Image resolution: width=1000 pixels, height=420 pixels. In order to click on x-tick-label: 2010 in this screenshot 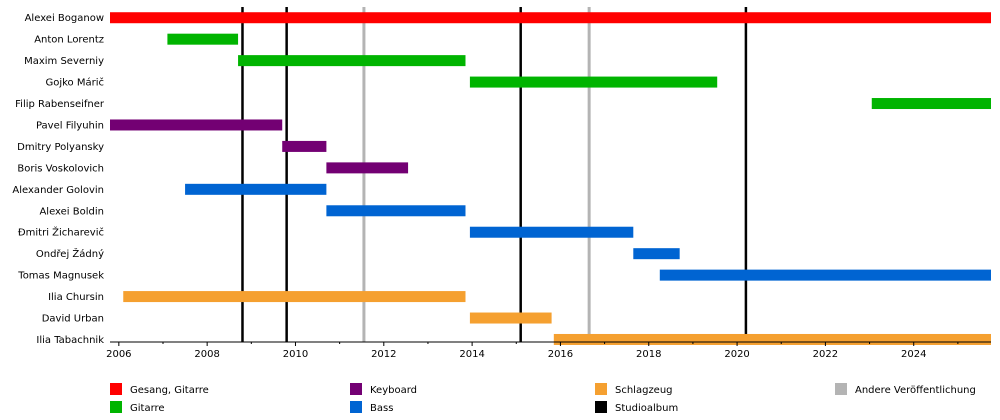, I will do `click(295, 354)`.